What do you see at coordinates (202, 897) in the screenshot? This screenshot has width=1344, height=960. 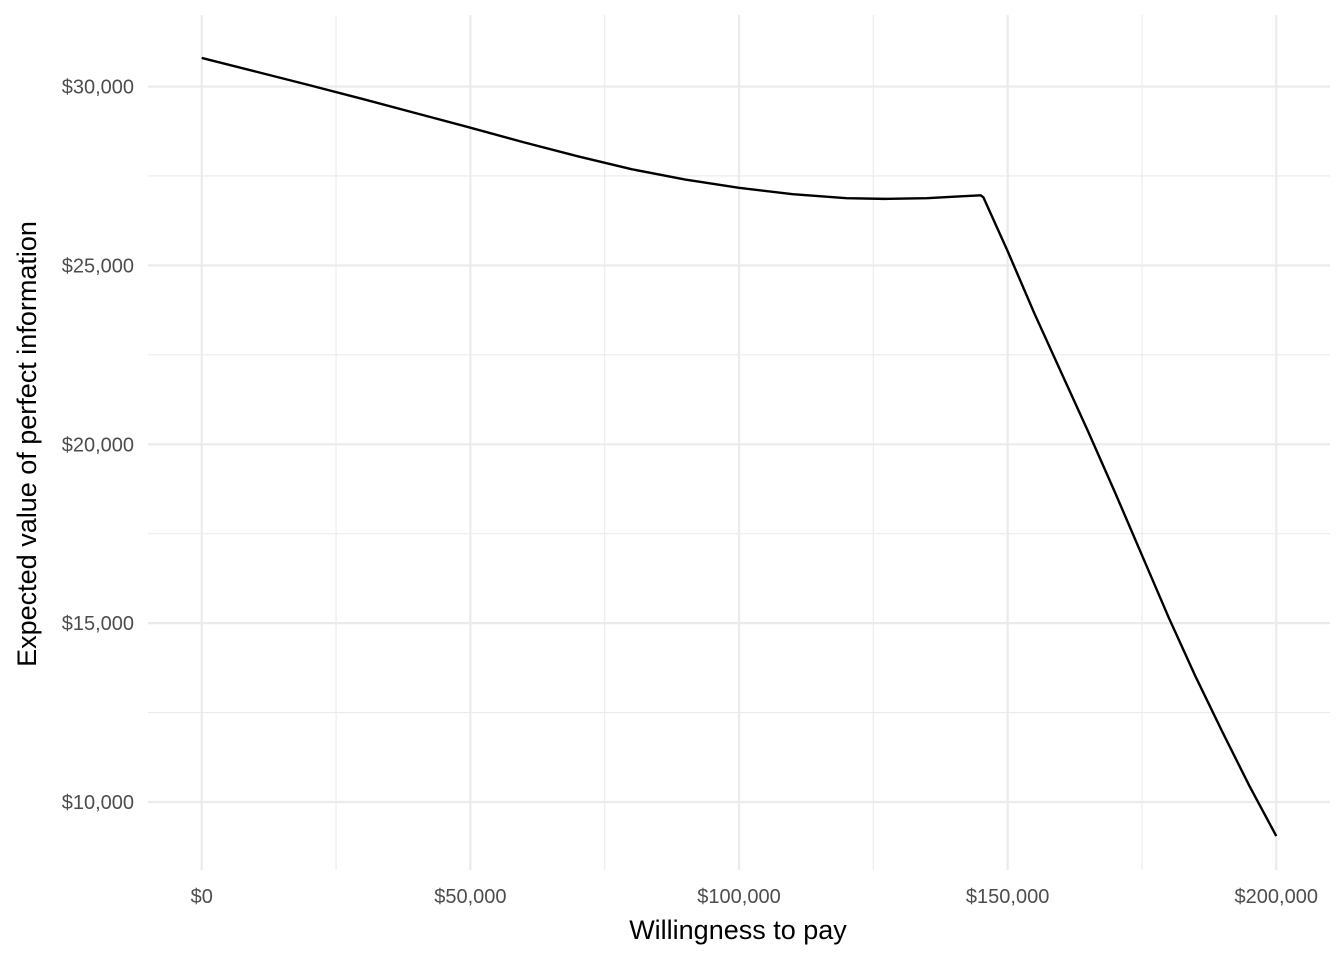 I see `x-tick-label: $0` at bounding box center [202, 897].